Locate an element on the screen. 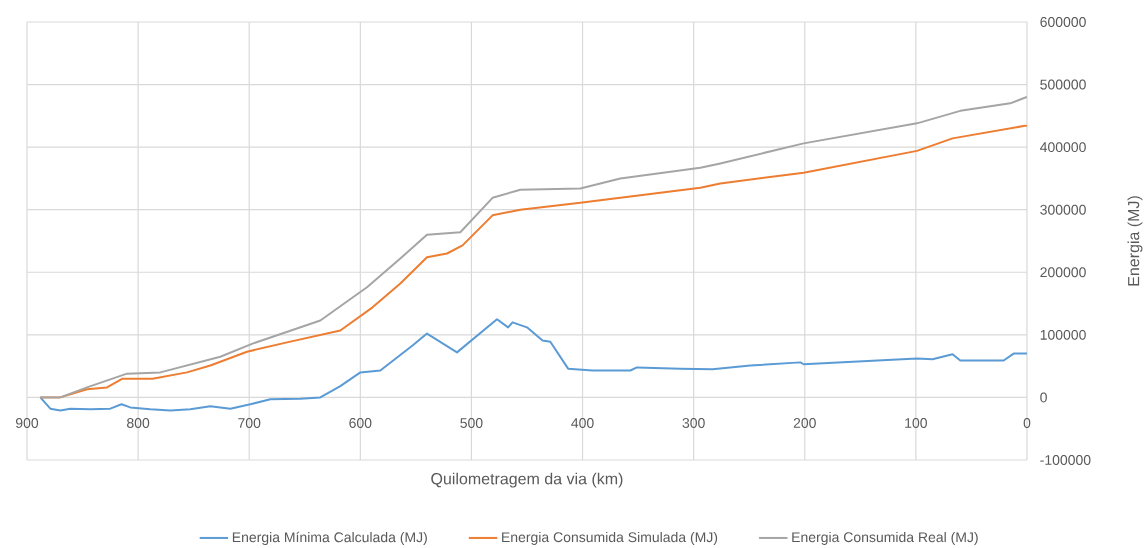 The height and width of the screenshot is (548, 1147). x-tick-label: 400 is located at coordinates (582, 423).